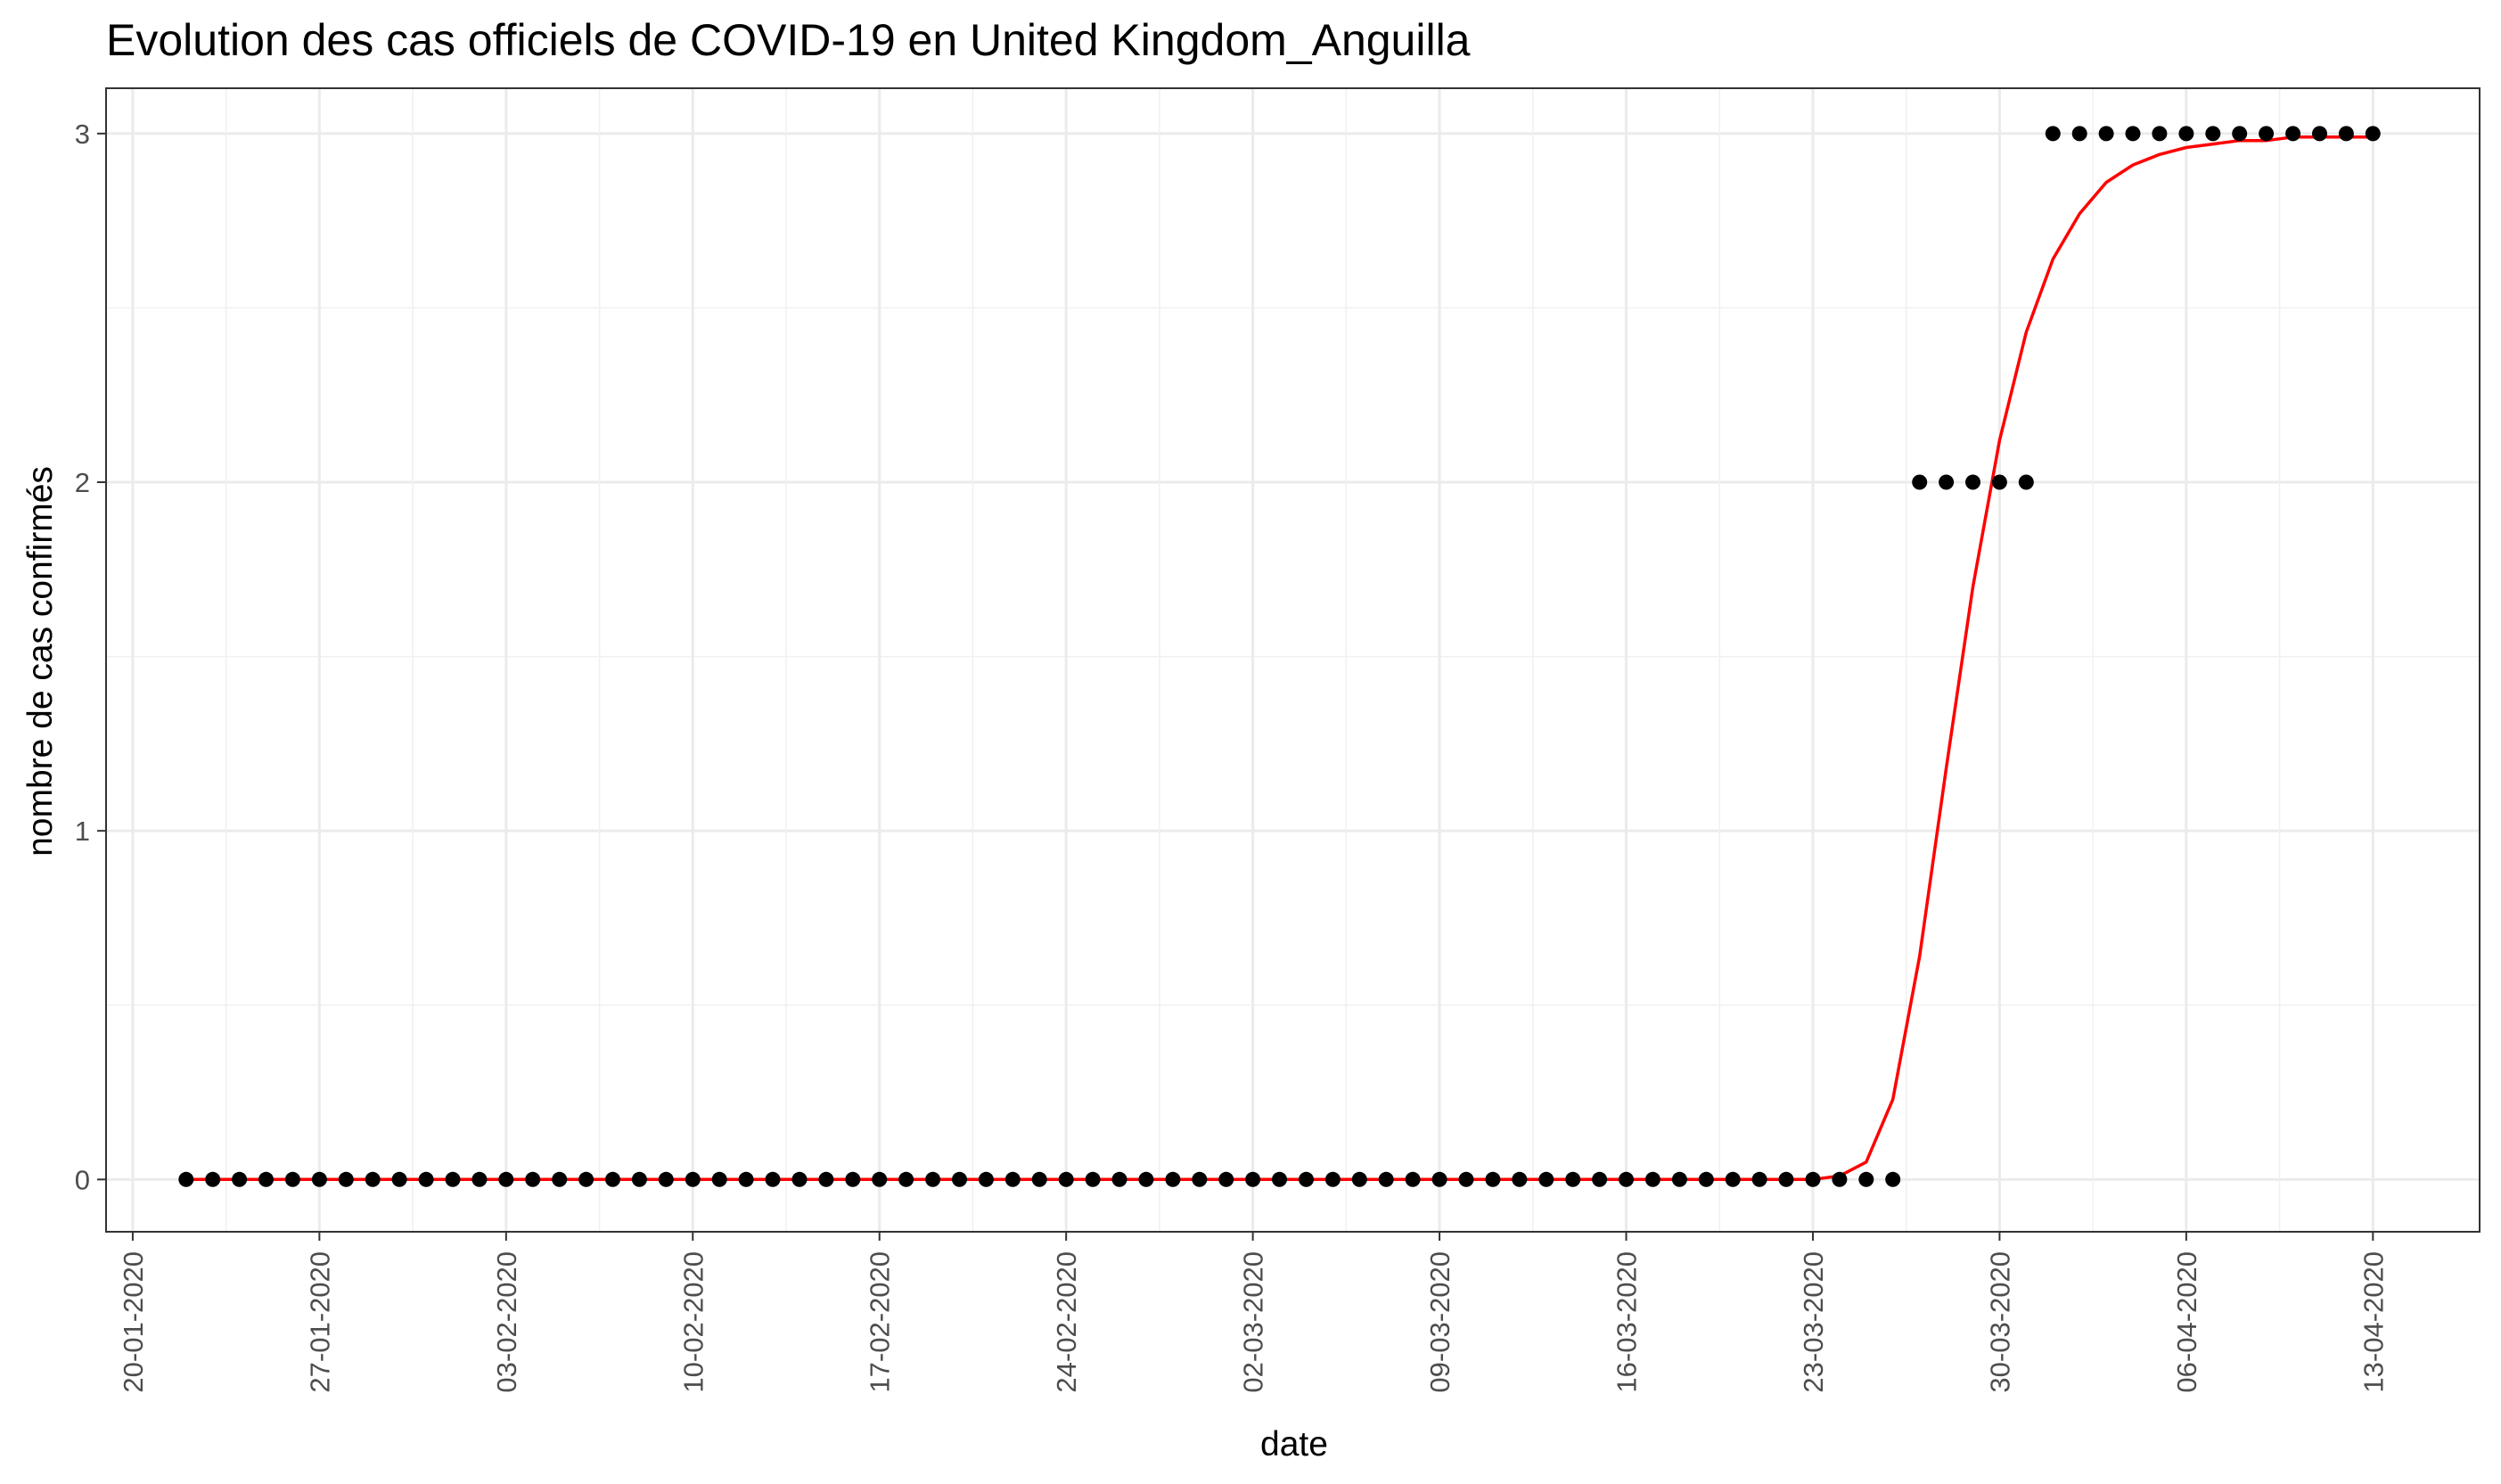  Describe the element at coordinates (1627, 1322) in the screenshot. I see `x-tick-label: 16-03-2020` at that location.